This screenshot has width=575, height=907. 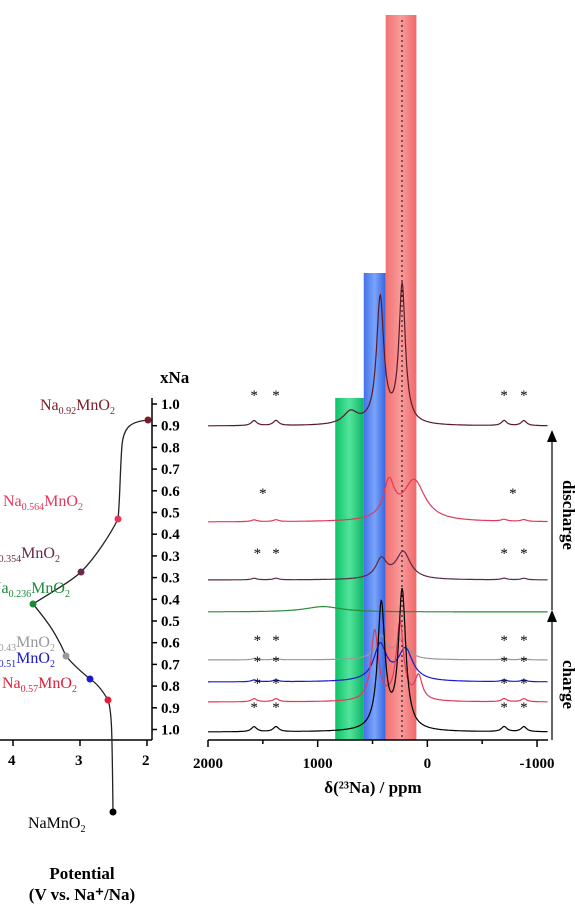 I want to click on potential-x-ticks: 4 3 2, so click(x=79, y=754).